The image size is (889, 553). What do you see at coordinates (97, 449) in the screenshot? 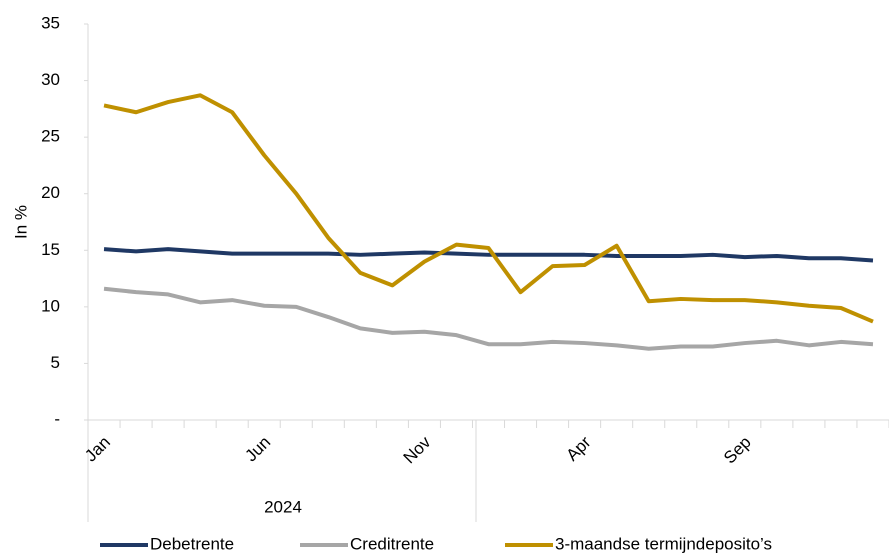
I see `x-tick-label: Jan` at bounding box center [97, 449].